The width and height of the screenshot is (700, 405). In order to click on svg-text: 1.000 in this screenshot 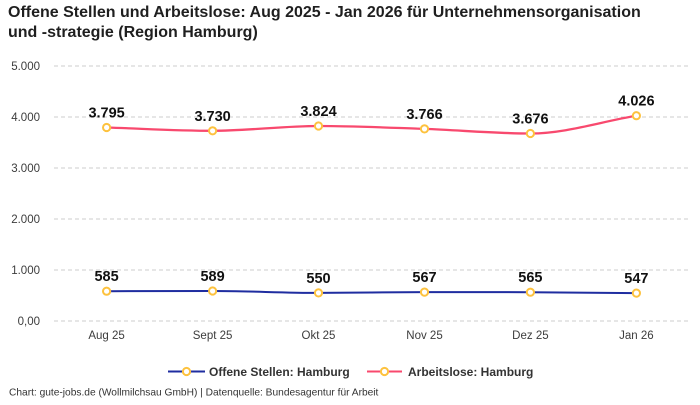, I will do `click(25, 271)`.